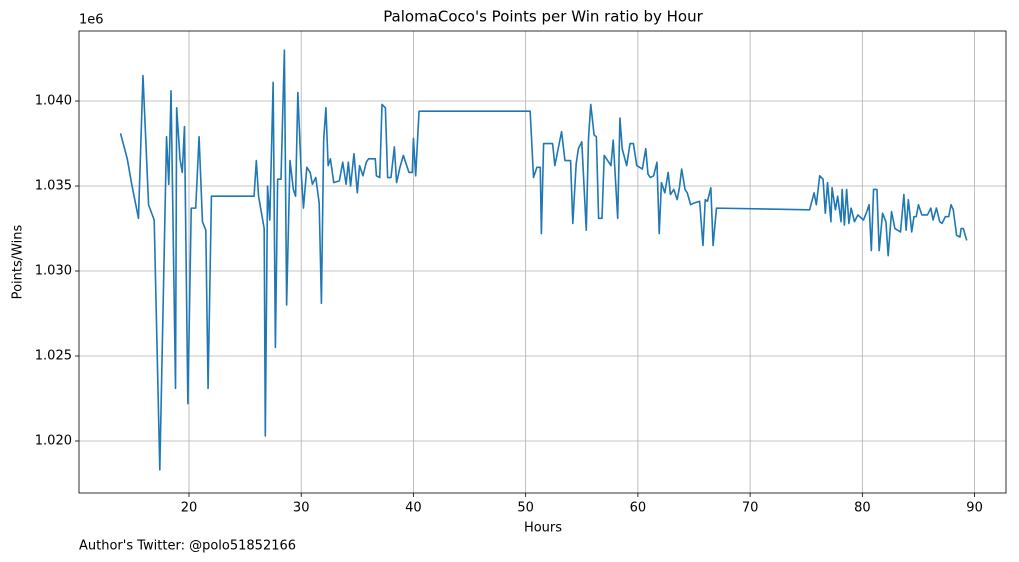  I want to click on x-tick-label: 90, so click(974, 508).